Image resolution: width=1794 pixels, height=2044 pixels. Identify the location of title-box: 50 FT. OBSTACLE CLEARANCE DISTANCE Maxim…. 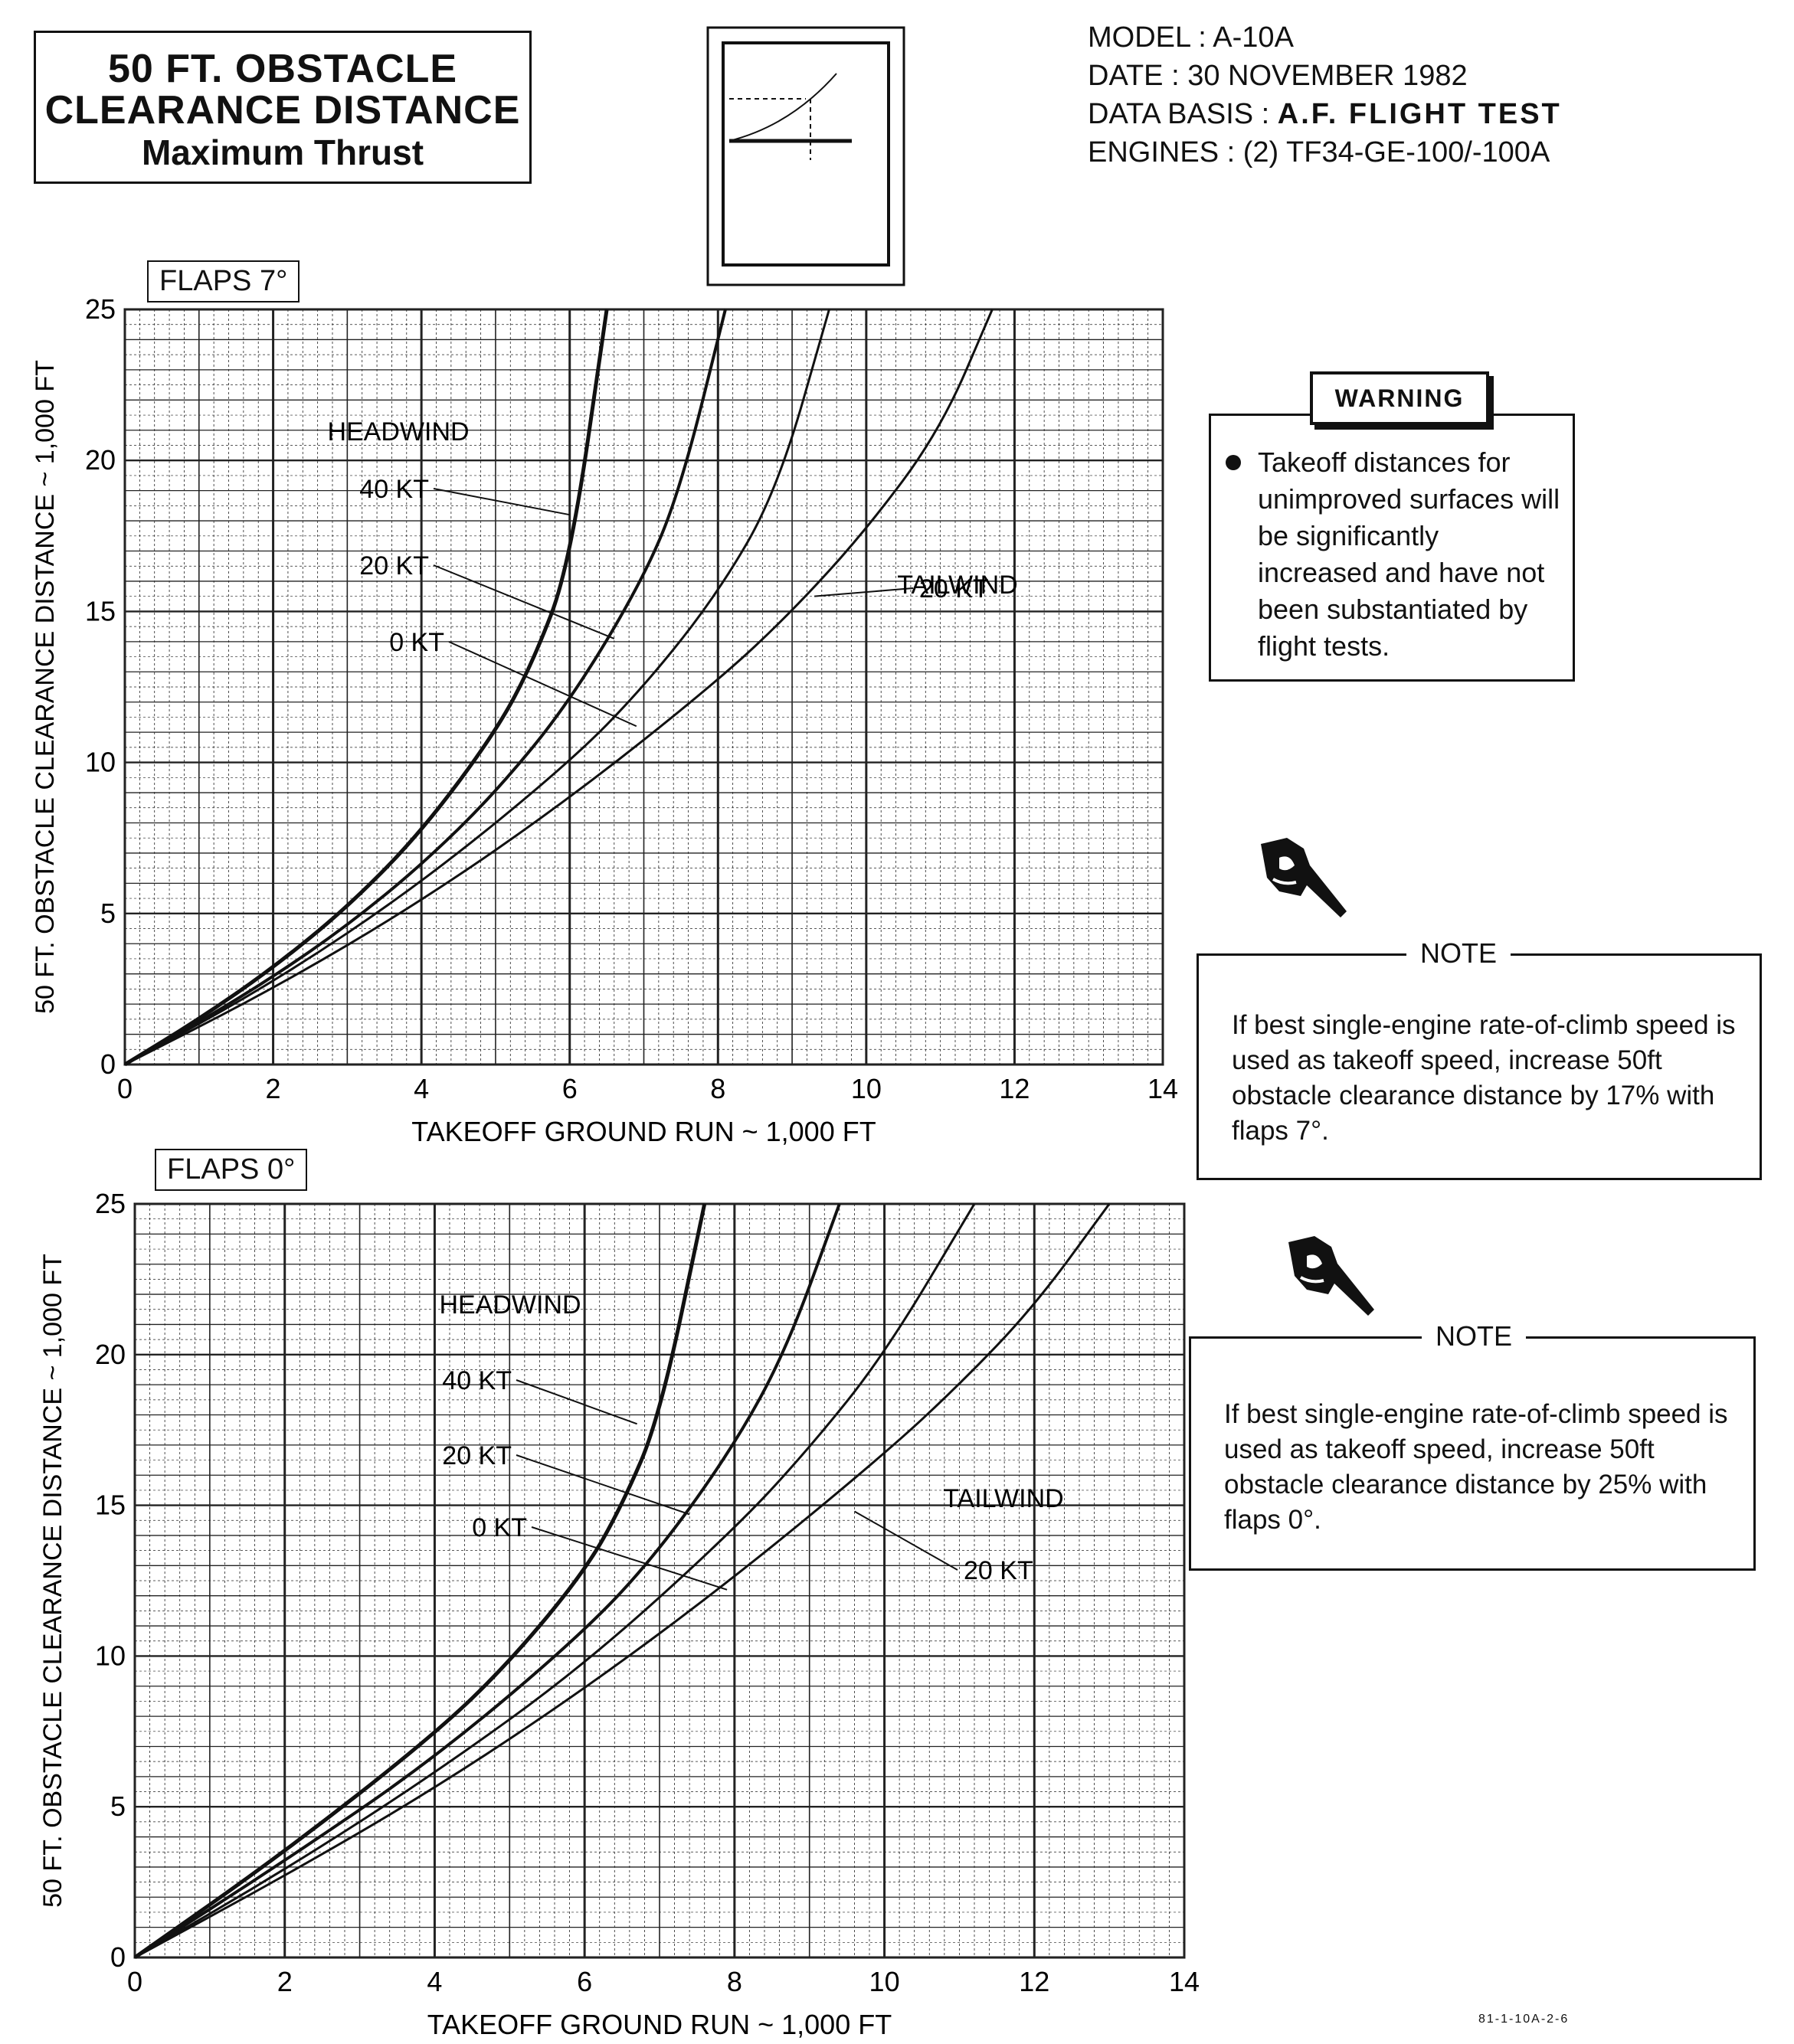
(283, 107).